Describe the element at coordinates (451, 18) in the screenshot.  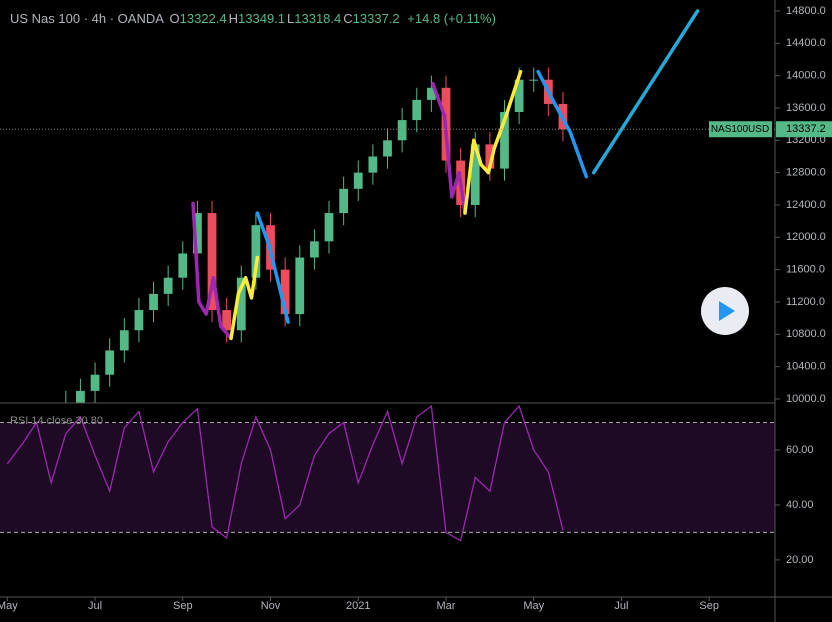
I see `change: +14.8 (+0.11%)` at that location.